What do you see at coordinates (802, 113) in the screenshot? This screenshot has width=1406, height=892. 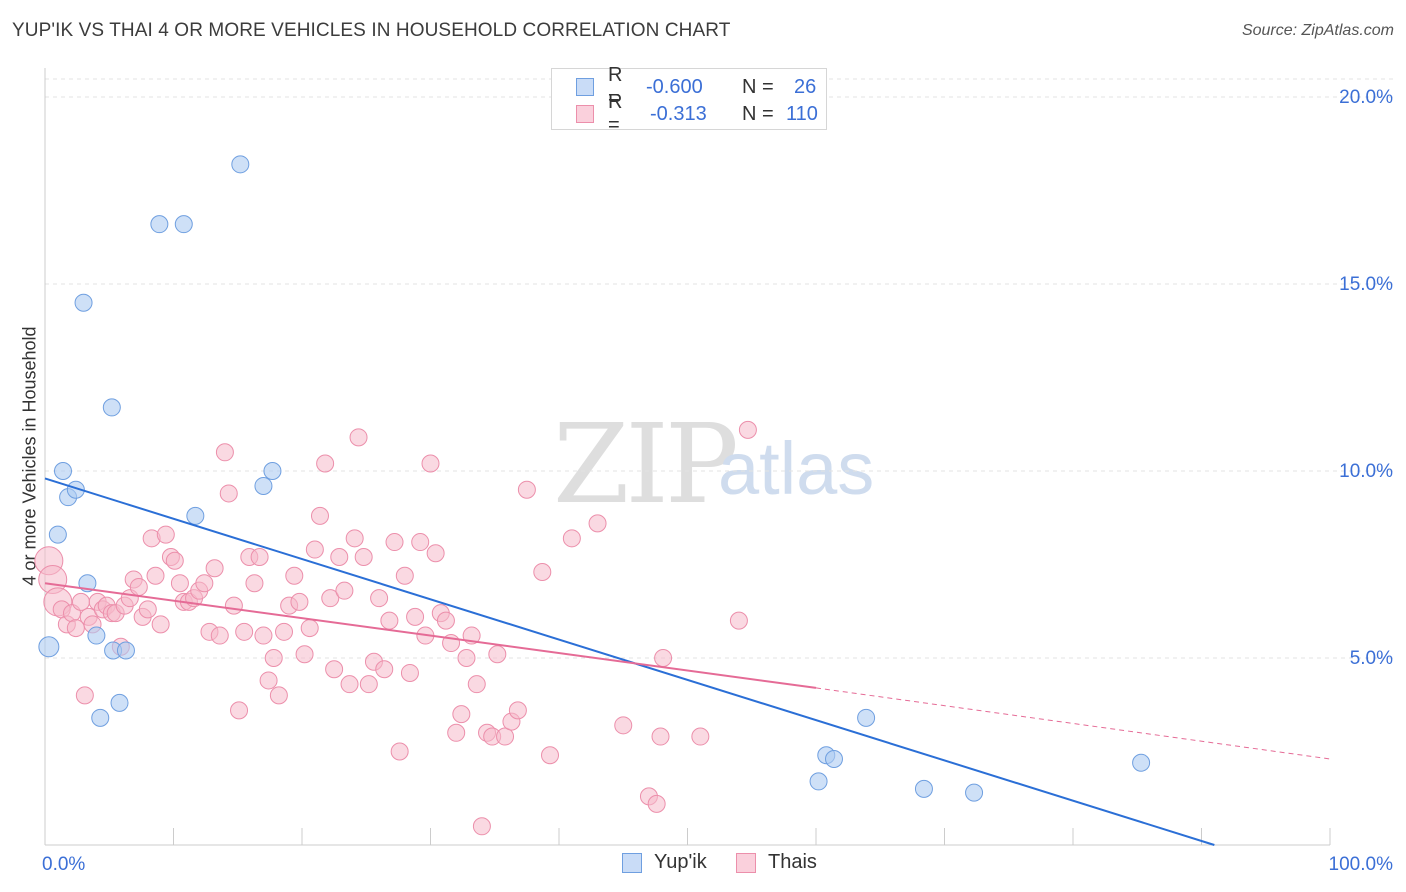 I see `n-value: 110` at bounding box center [802, 113].